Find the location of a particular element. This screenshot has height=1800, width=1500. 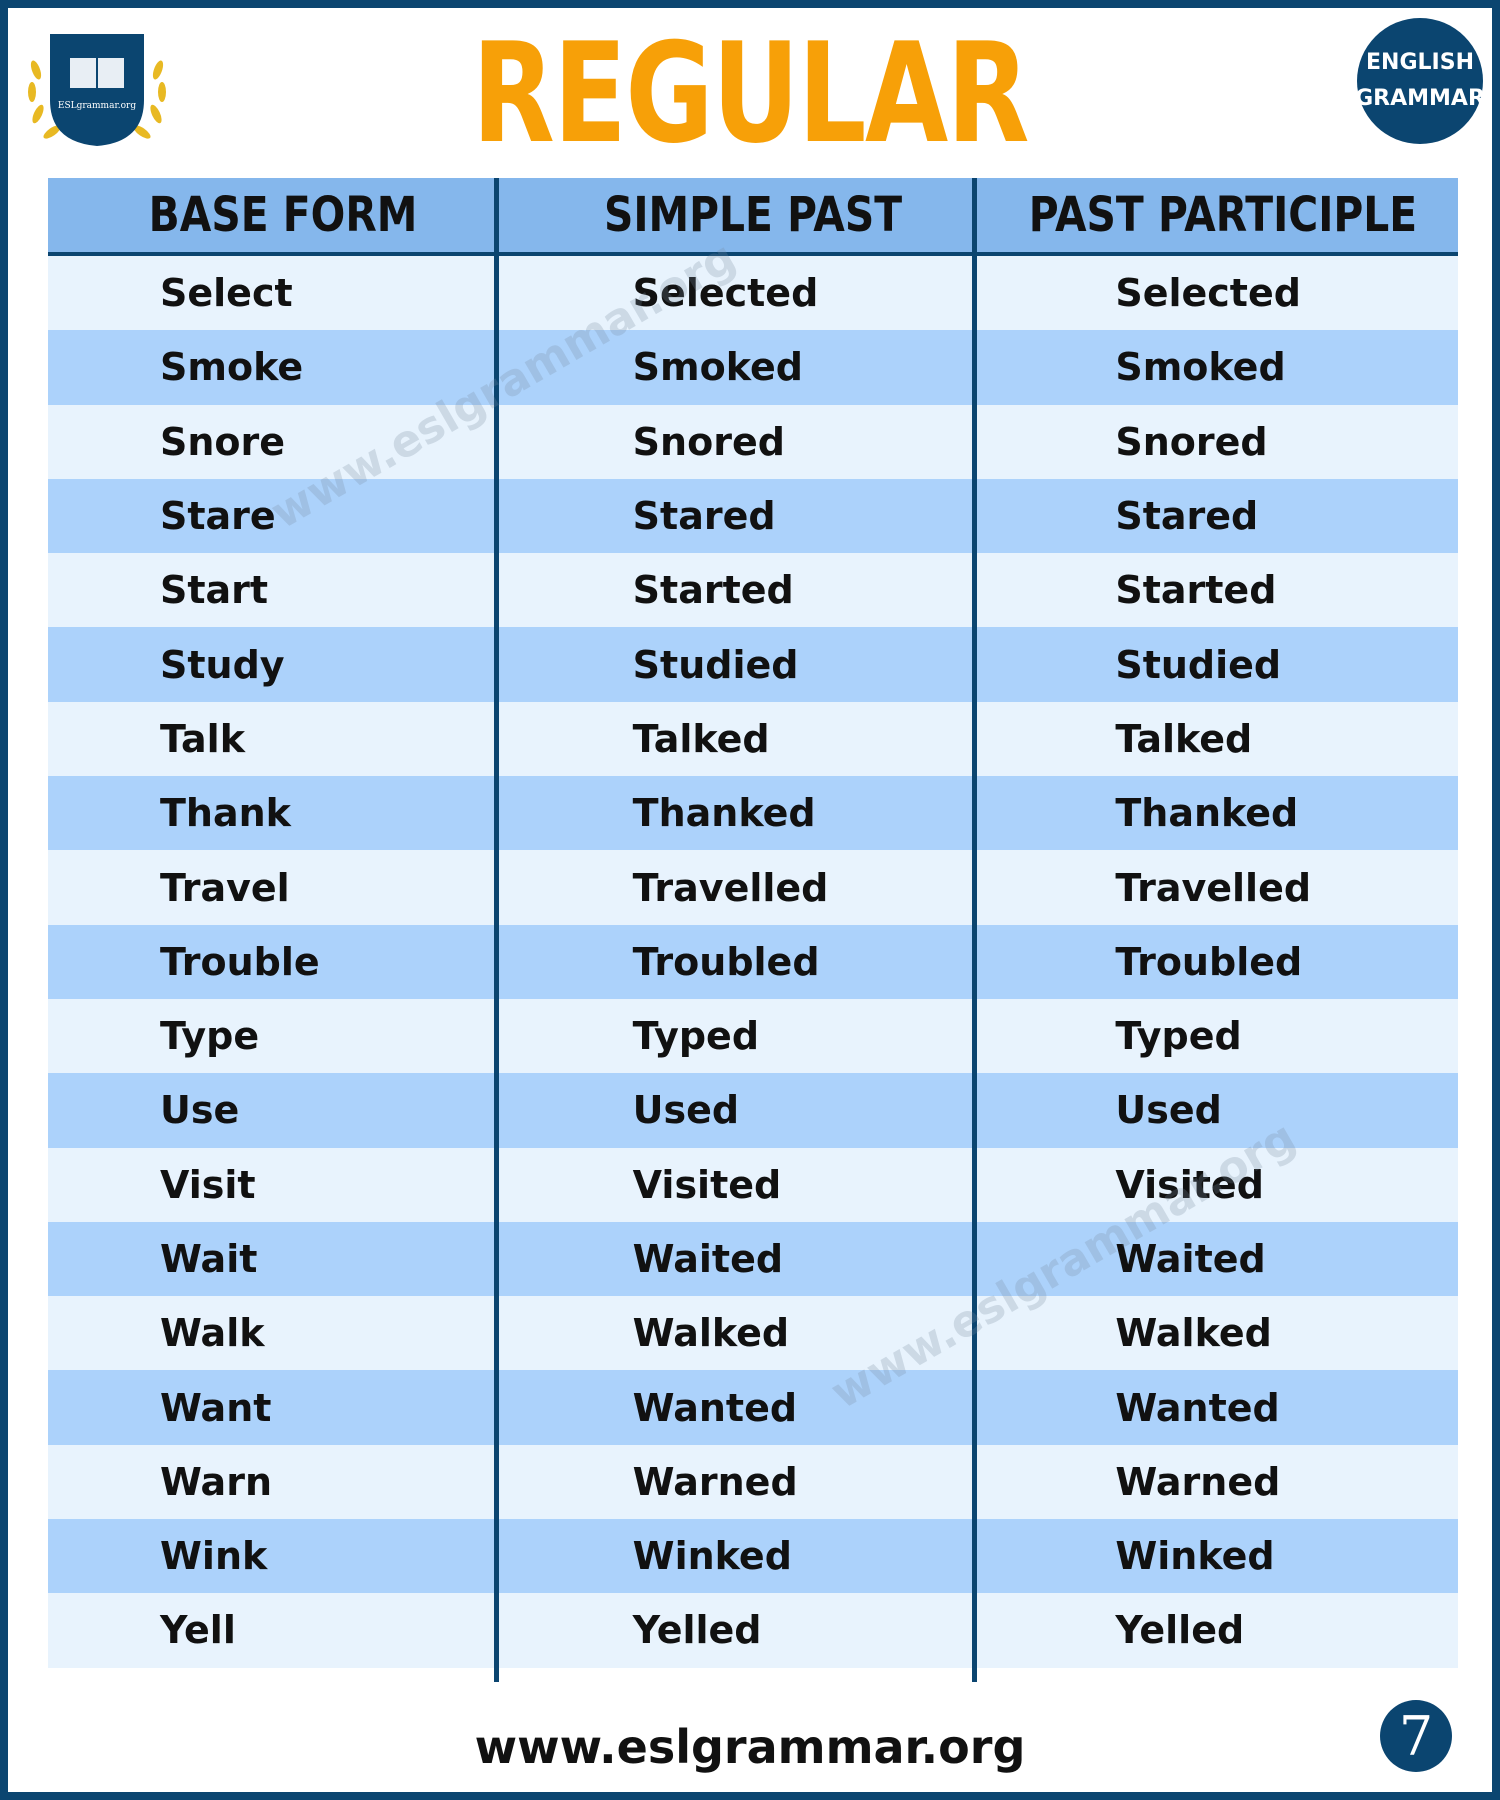

past-participle-cell: Yelled is located at coordinates (1180, 1630).